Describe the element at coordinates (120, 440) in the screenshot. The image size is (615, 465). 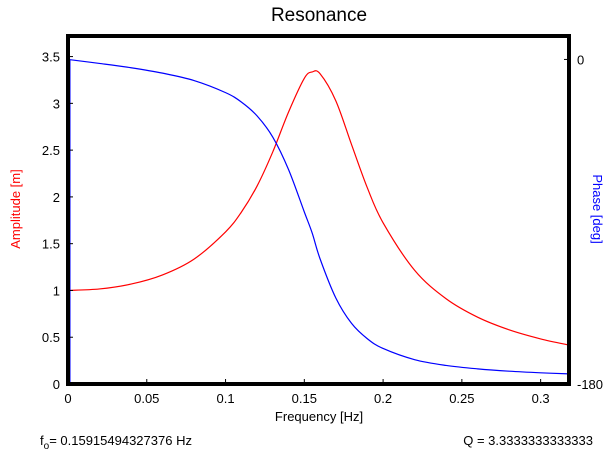
I see `natural-frequency-value: = 0.15915494327376 Hz` at that location.